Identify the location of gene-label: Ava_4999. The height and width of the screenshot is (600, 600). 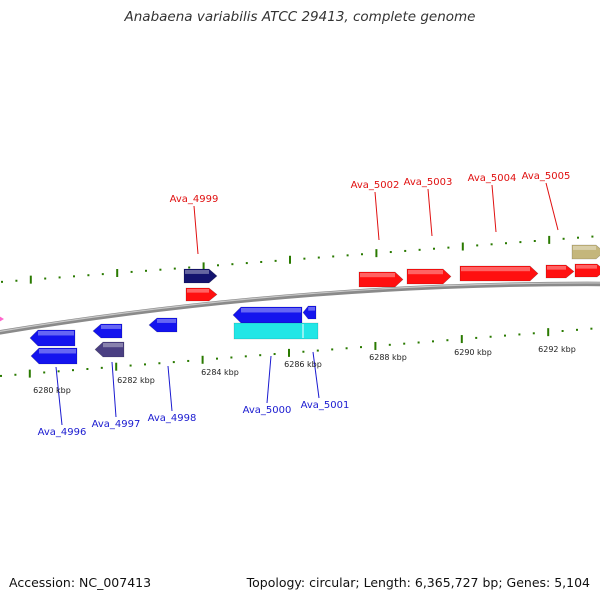
(194, 199).